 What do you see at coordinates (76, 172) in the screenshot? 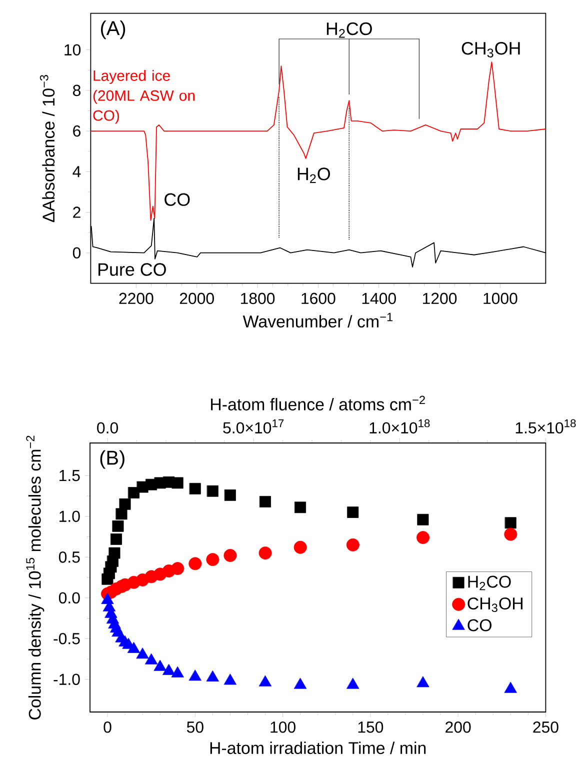
I see `y-tick-label: 4` at bounding box center [76, 172].